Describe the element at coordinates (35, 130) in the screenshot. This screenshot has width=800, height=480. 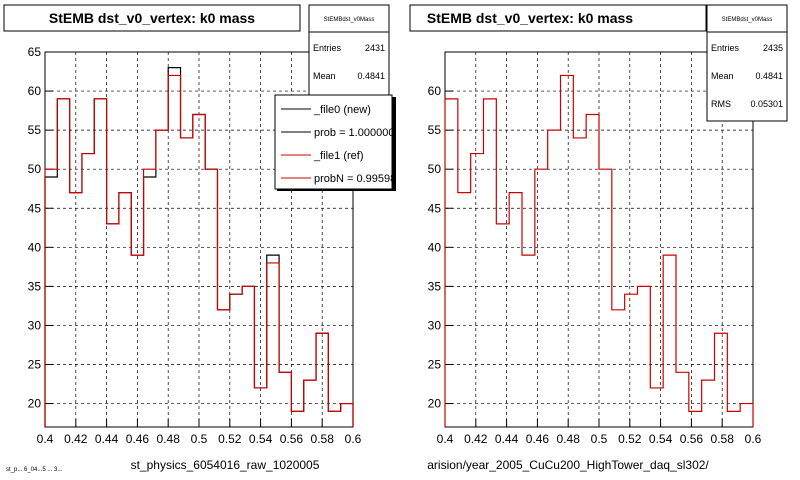
I see `left-chart-ytick-label: 55` at that location.